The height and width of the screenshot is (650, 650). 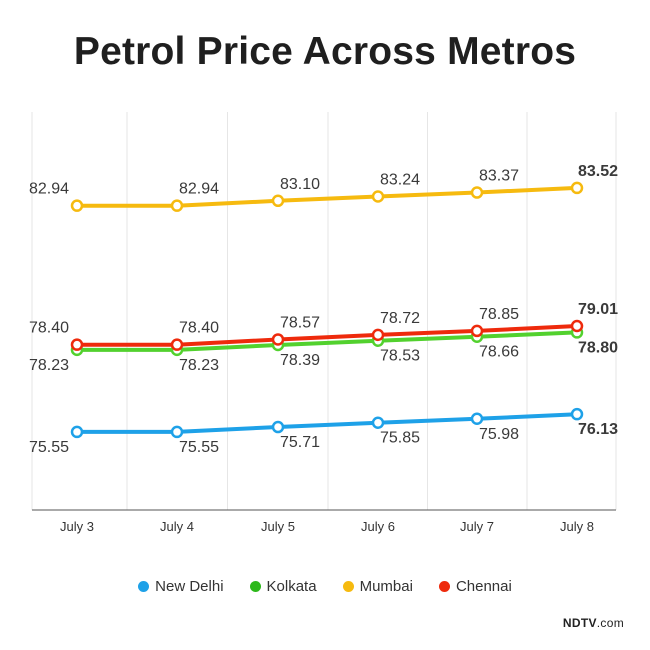 I want to click on legend-marker-chennai, so click(x=444, y=586).